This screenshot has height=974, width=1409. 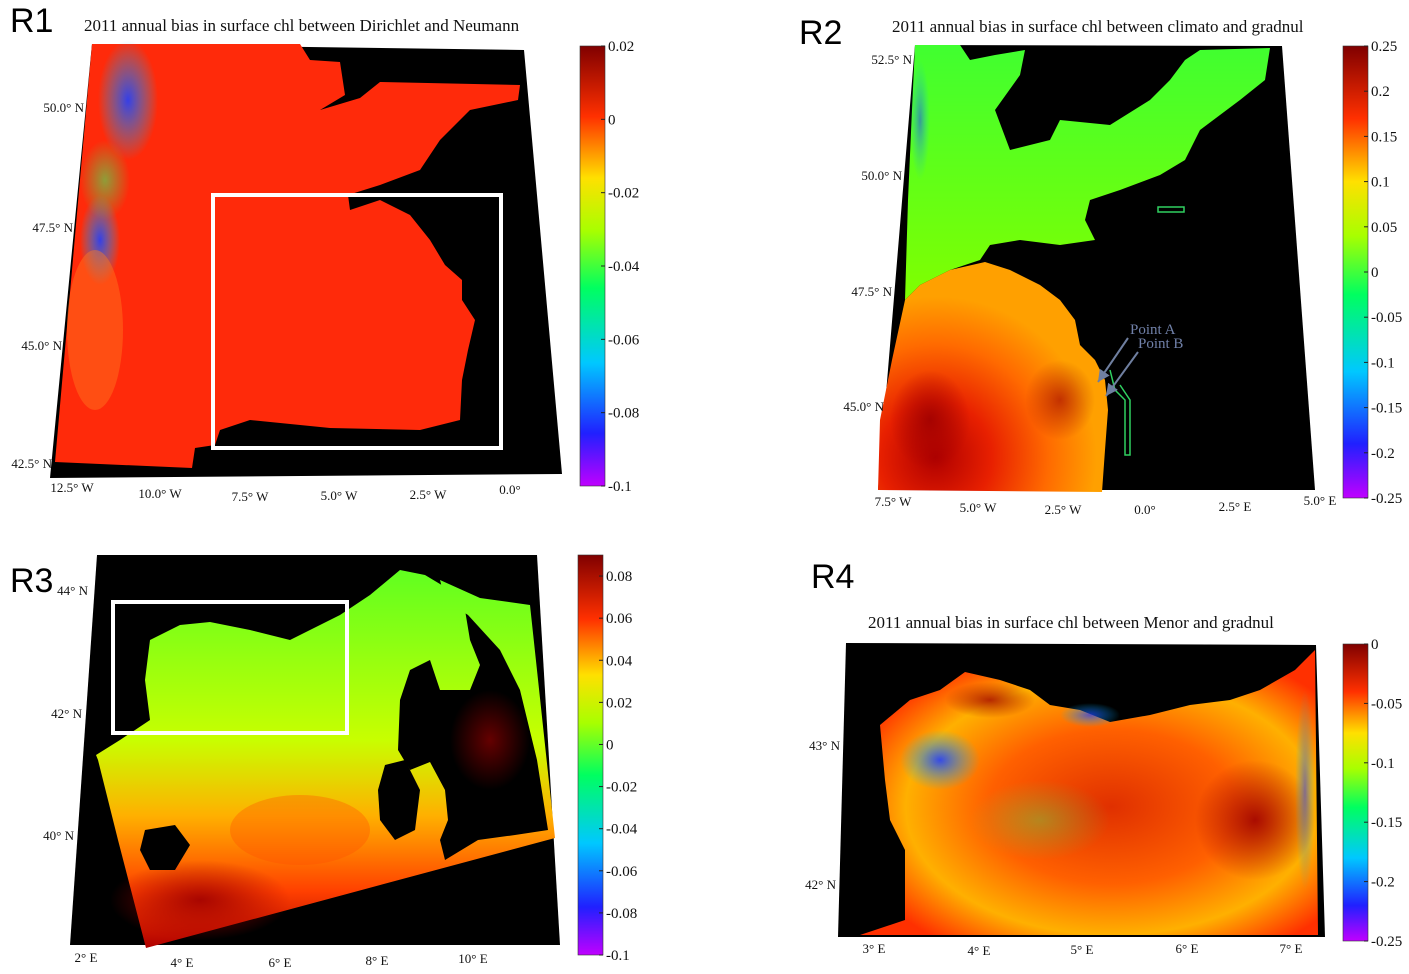 I want to click on r2-colorbar-tick-label: 0.05, so click(x=1384, y=228).